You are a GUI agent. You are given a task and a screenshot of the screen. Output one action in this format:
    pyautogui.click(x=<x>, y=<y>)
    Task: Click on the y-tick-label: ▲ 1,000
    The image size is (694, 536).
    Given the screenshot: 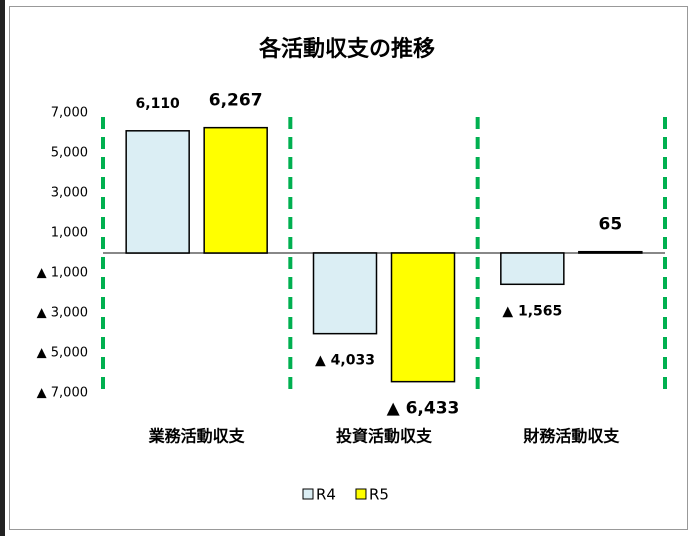 What is the action you would take?
    pyautogui.click(x=62, y=273)
    